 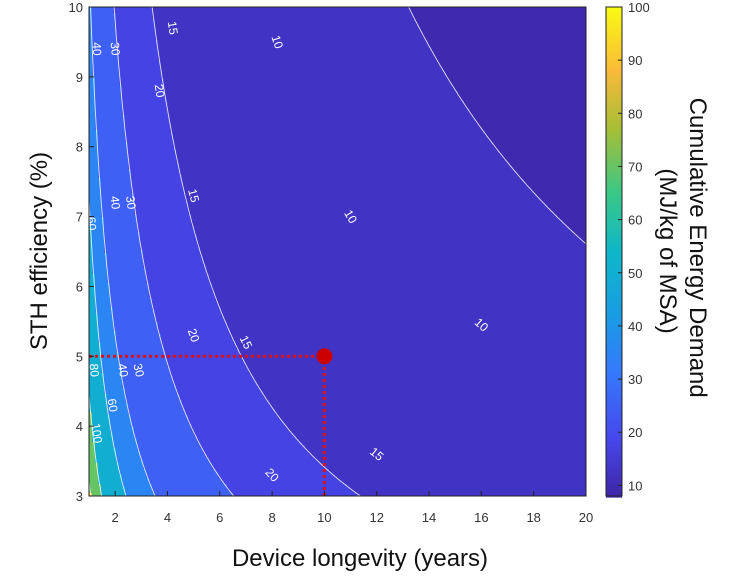 What do you see at coordinates (481, 517) in the screenshot?
I see `x-tick-label: 16` at bounding box center [481, 517].